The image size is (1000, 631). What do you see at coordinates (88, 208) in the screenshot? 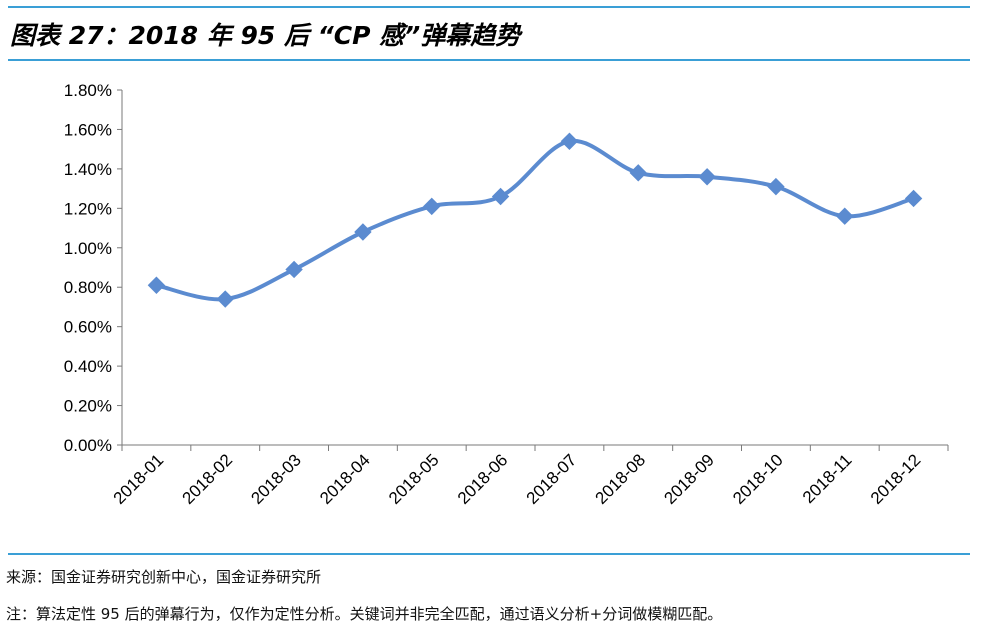
I see `y-tick-label: 1.20%` at bounding box center [88, 208].